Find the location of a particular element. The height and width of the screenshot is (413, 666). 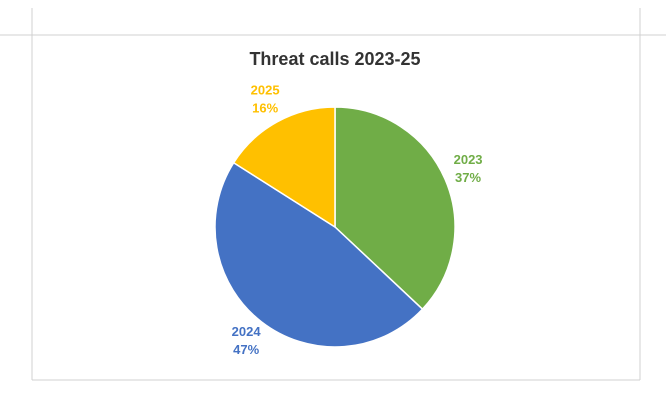

slice-category-label: 2024 is located at coordinates (247, 331).